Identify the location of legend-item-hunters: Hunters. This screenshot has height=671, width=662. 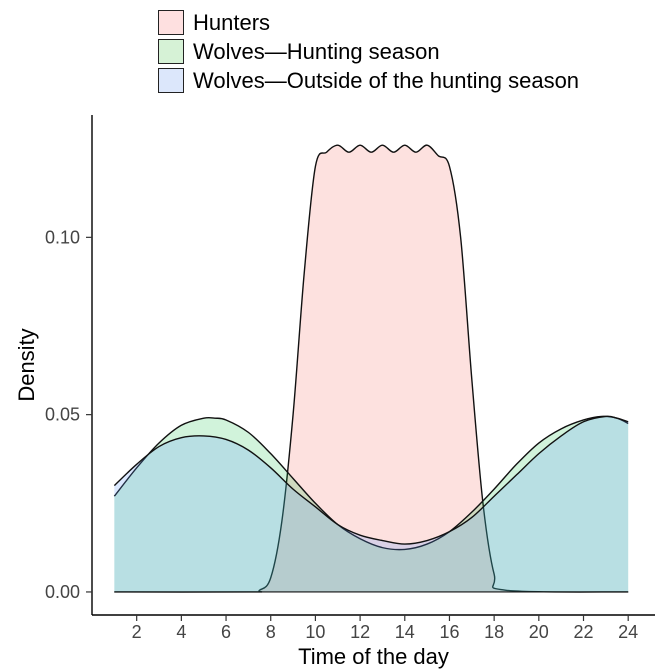
(368, 22).